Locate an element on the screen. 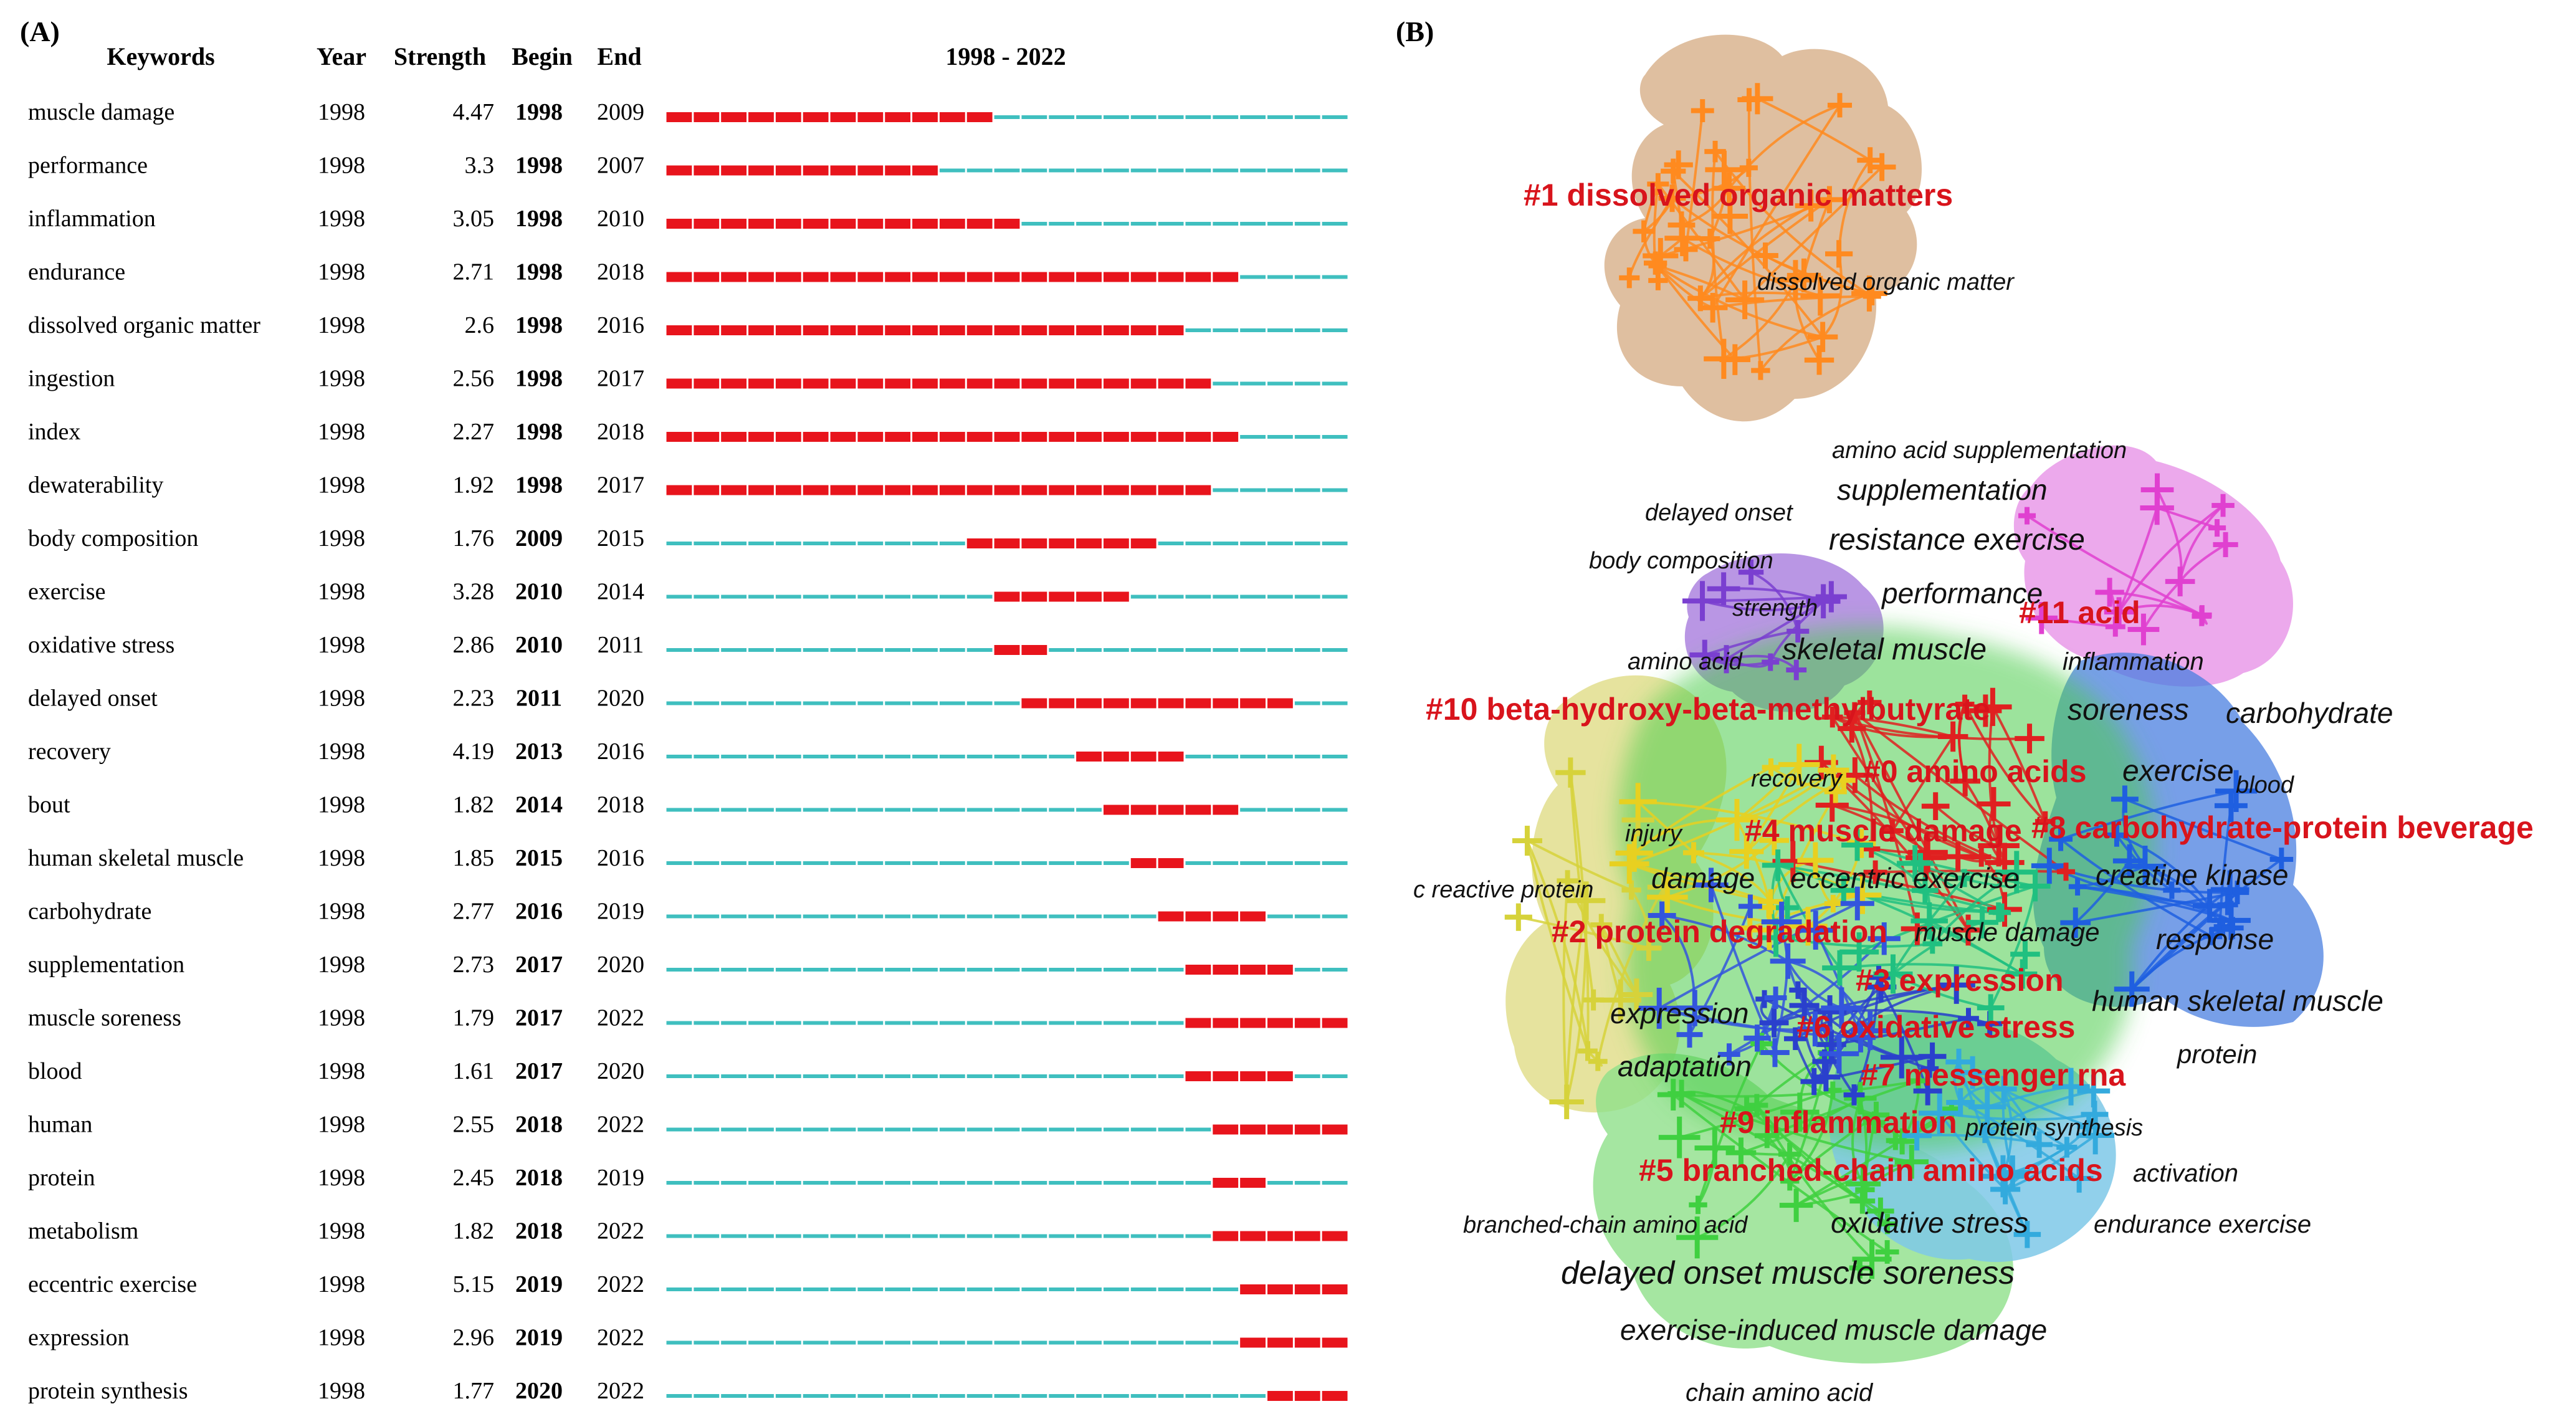 The image size is (2576, 1414). row-begin: 2019 is located at coordinates (539, 1338).